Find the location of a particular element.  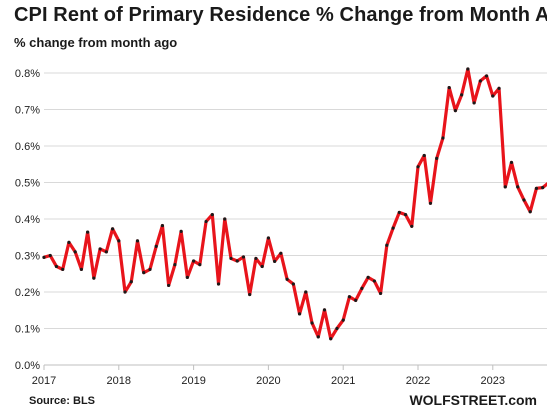

x-tick-label: 2019 is located at coordinates (193, 381).